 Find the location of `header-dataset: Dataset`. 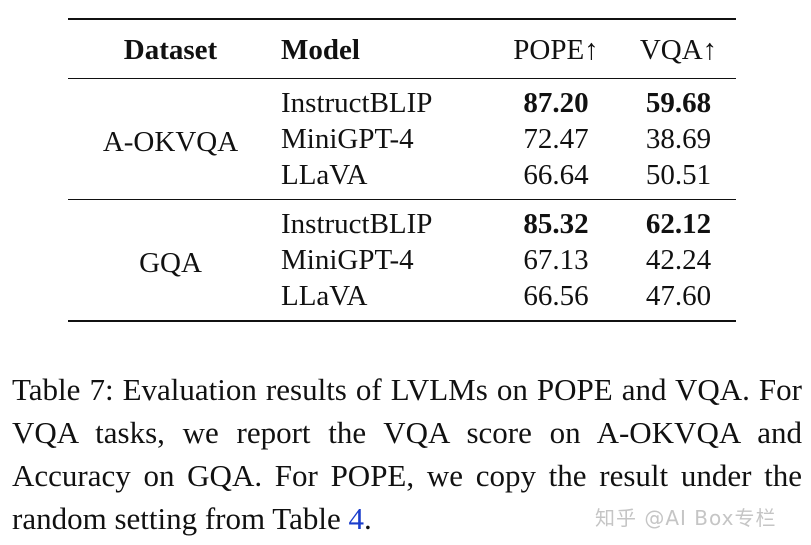

header-dataset: Dataset is located at coordinates (170, 50).